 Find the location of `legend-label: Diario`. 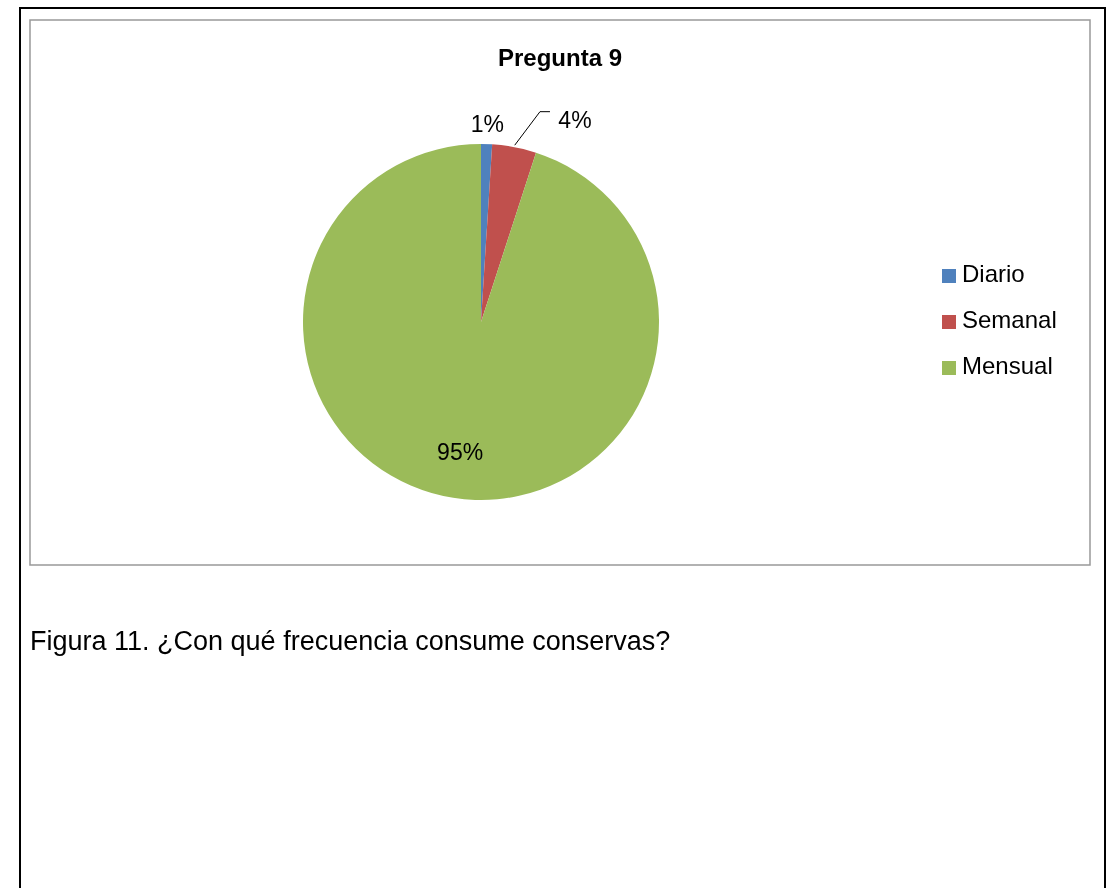

legend-label: Diario is located at coordinates (993, 274).